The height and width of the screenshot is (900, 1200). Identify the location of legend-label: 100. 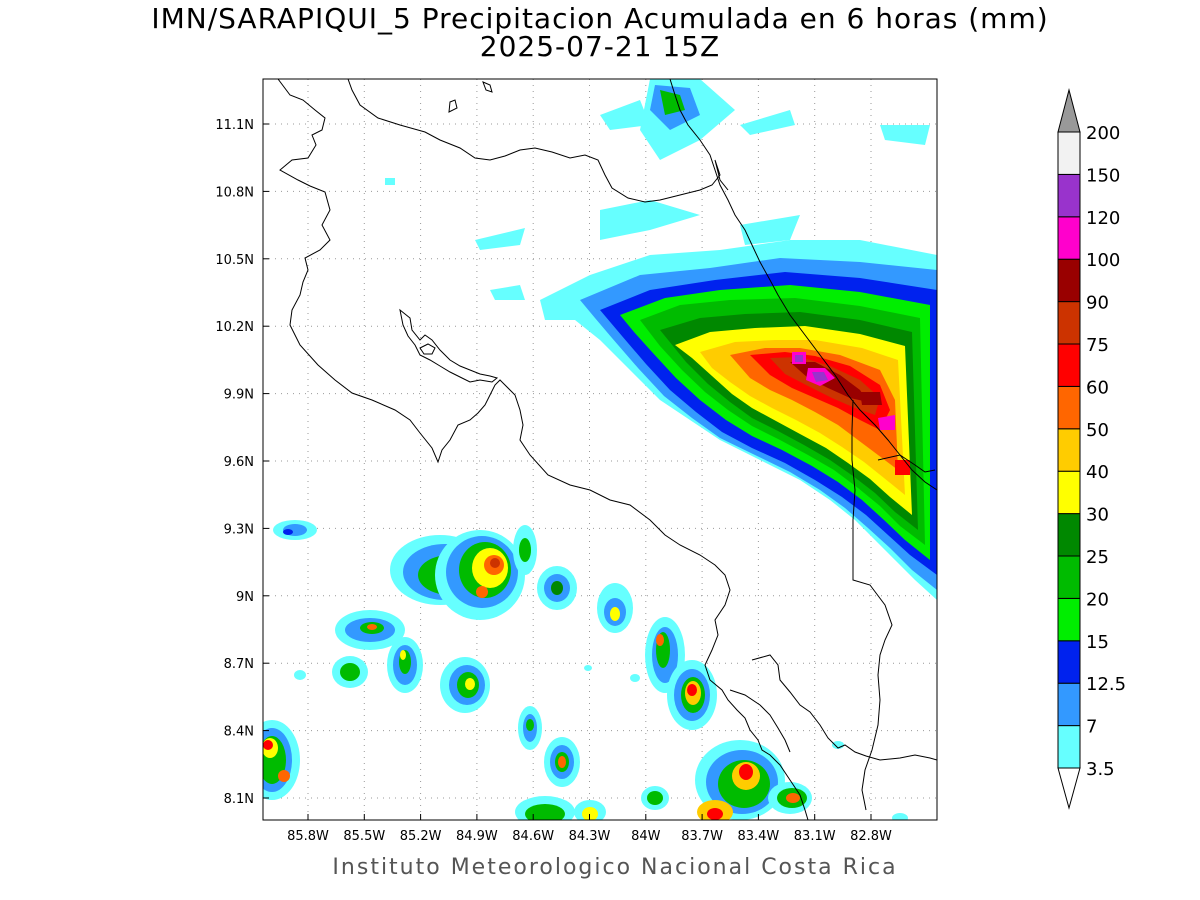
(1103, 260).